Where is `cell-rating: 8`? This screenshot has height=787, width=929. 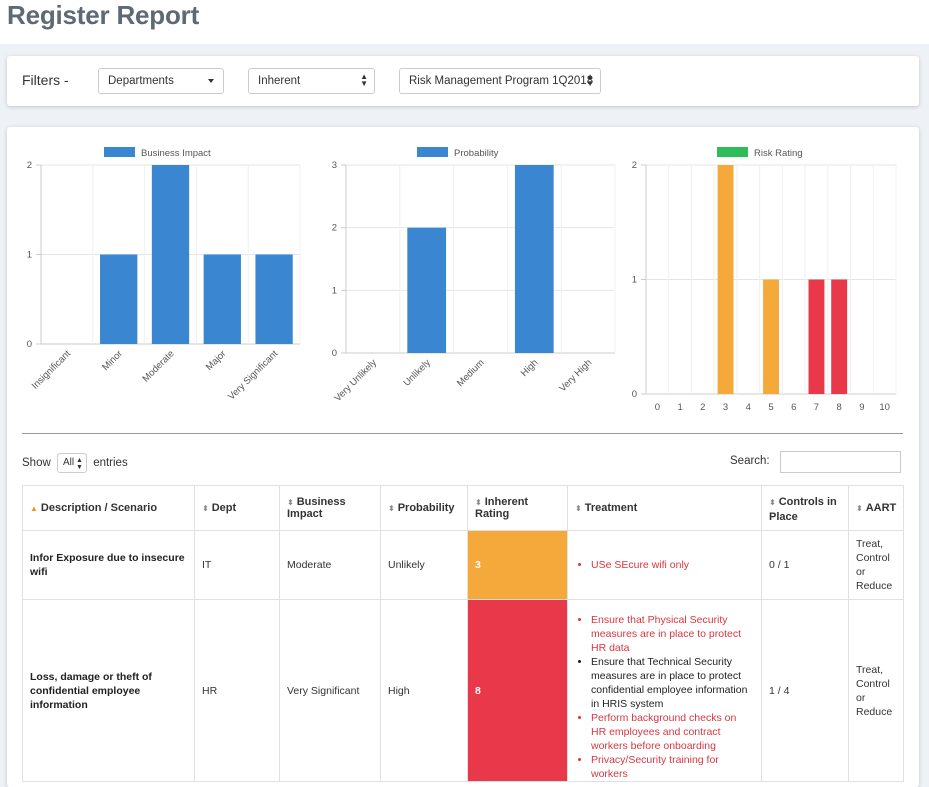 cell-rating: 8 is located at coordinates (517, 690).